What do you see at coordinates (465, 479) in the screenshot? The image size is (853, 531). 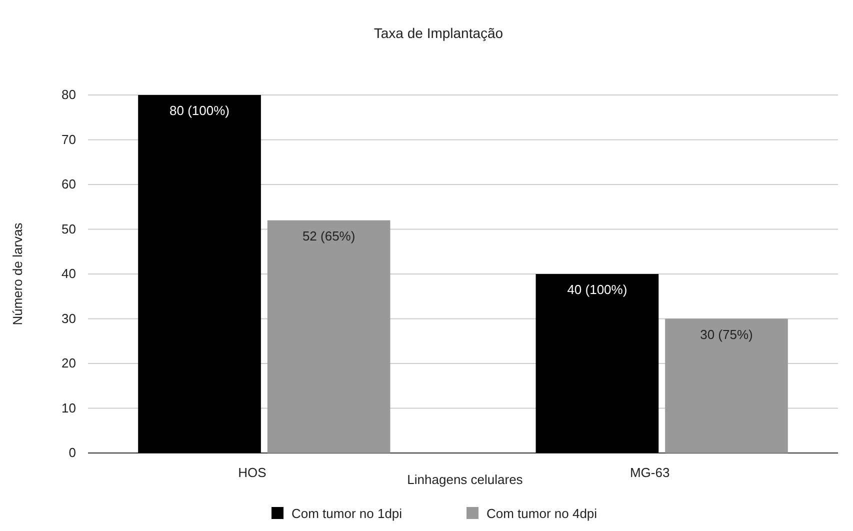 I see `x-axis-title: Linhagens celulares` at bounding box center [465, 479].